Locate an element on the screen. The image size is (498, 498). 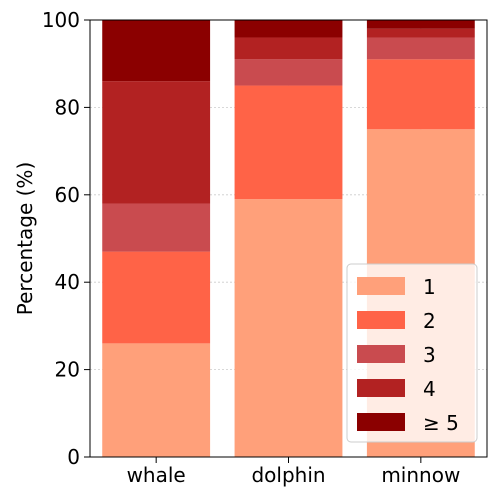
y-tick-label: 60 is located at coordinates (67, 195).